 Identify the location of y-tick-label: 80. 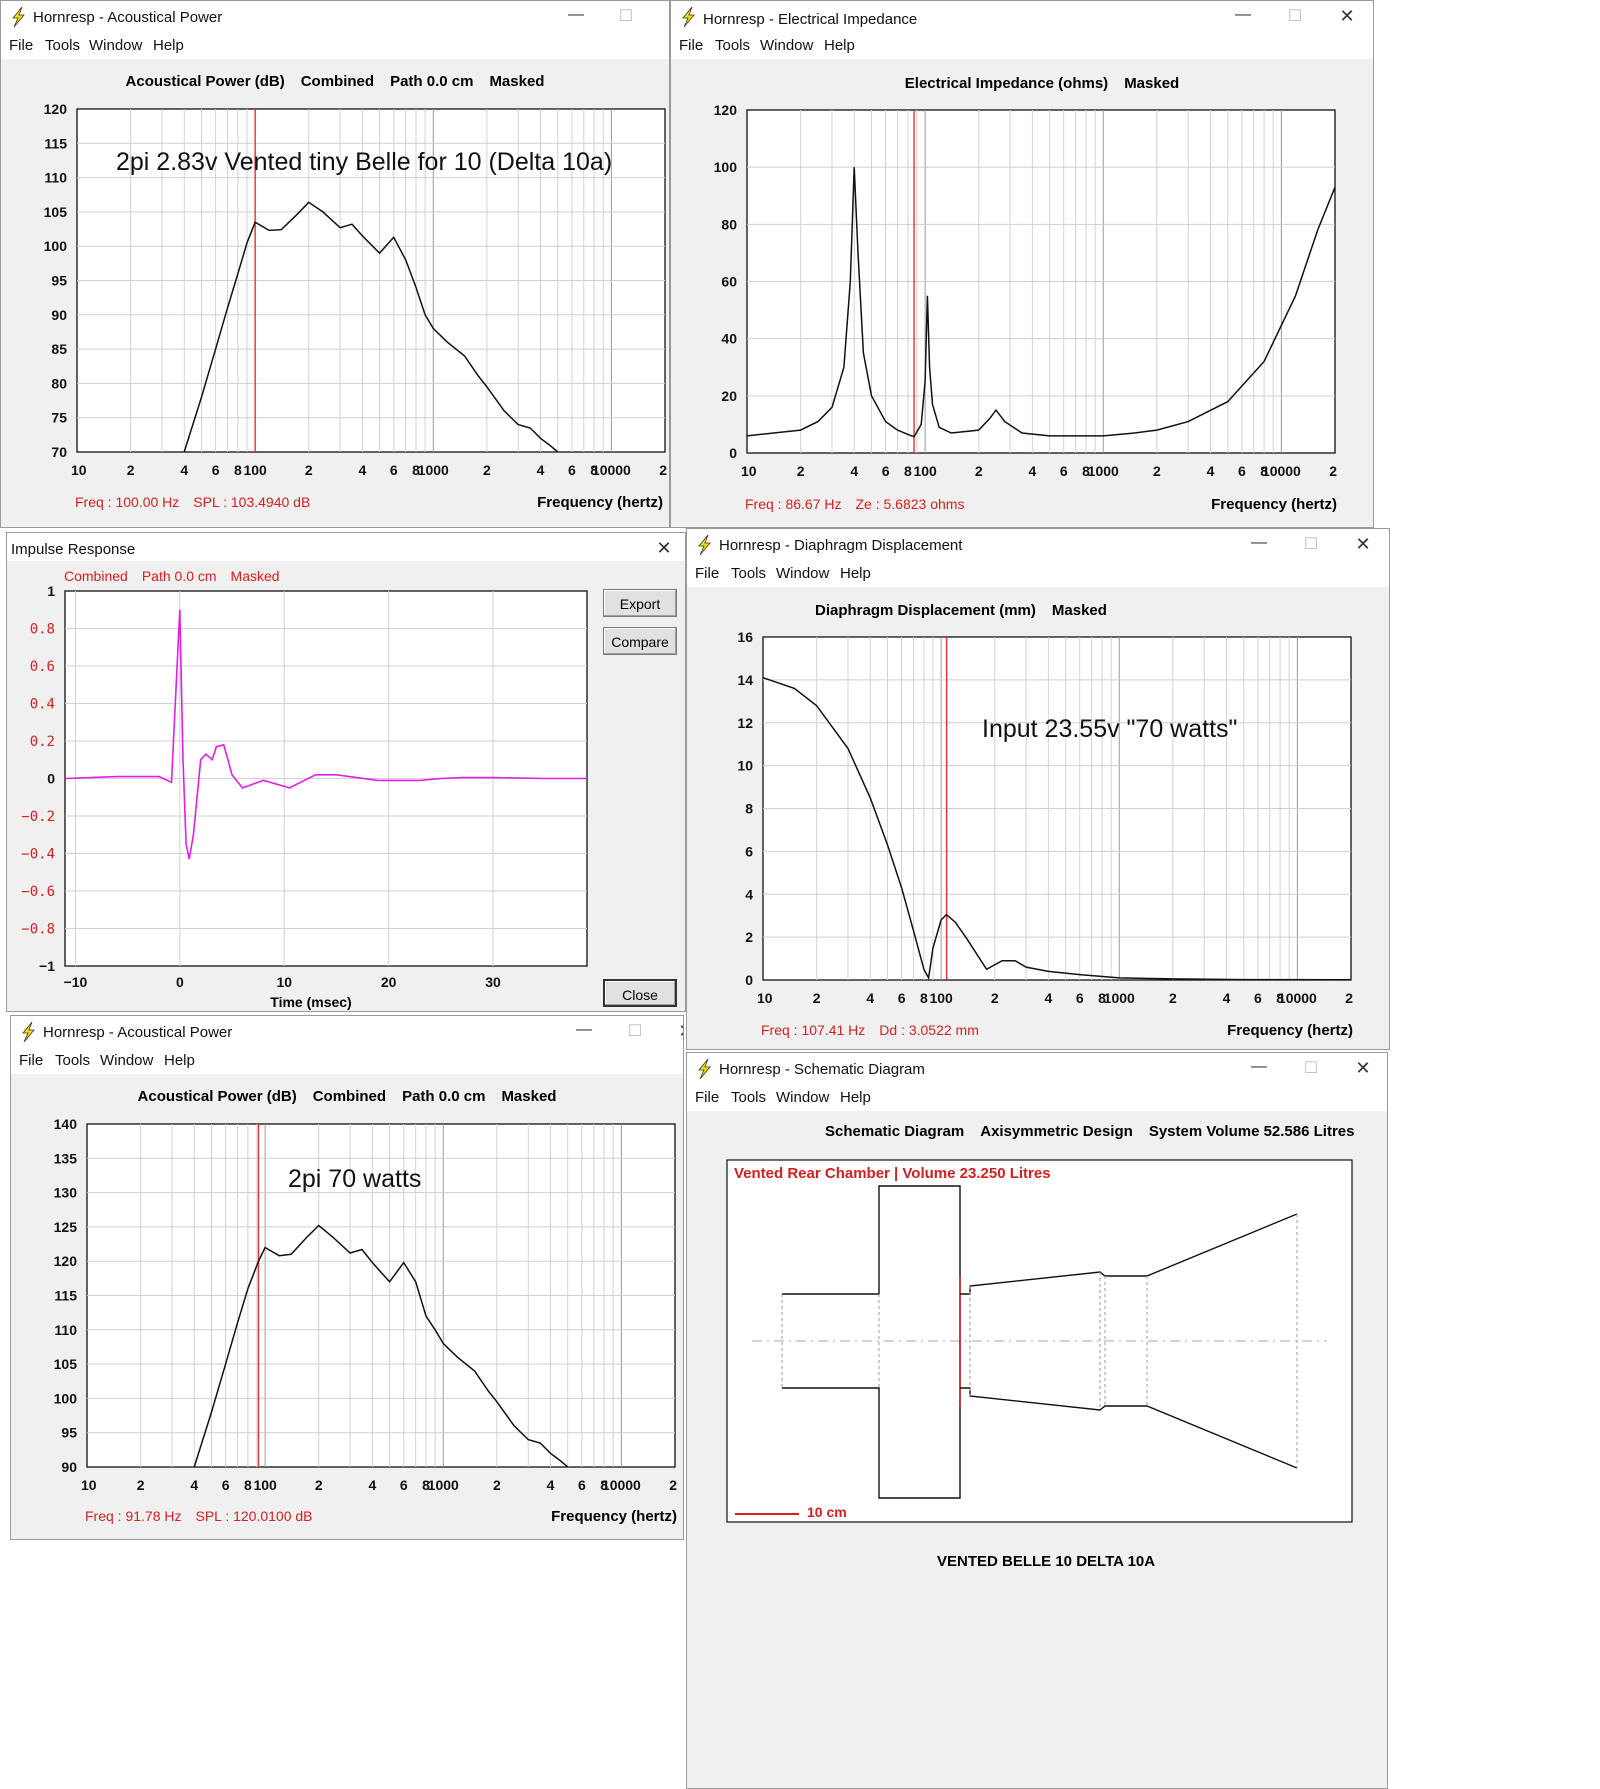
(59, 383).